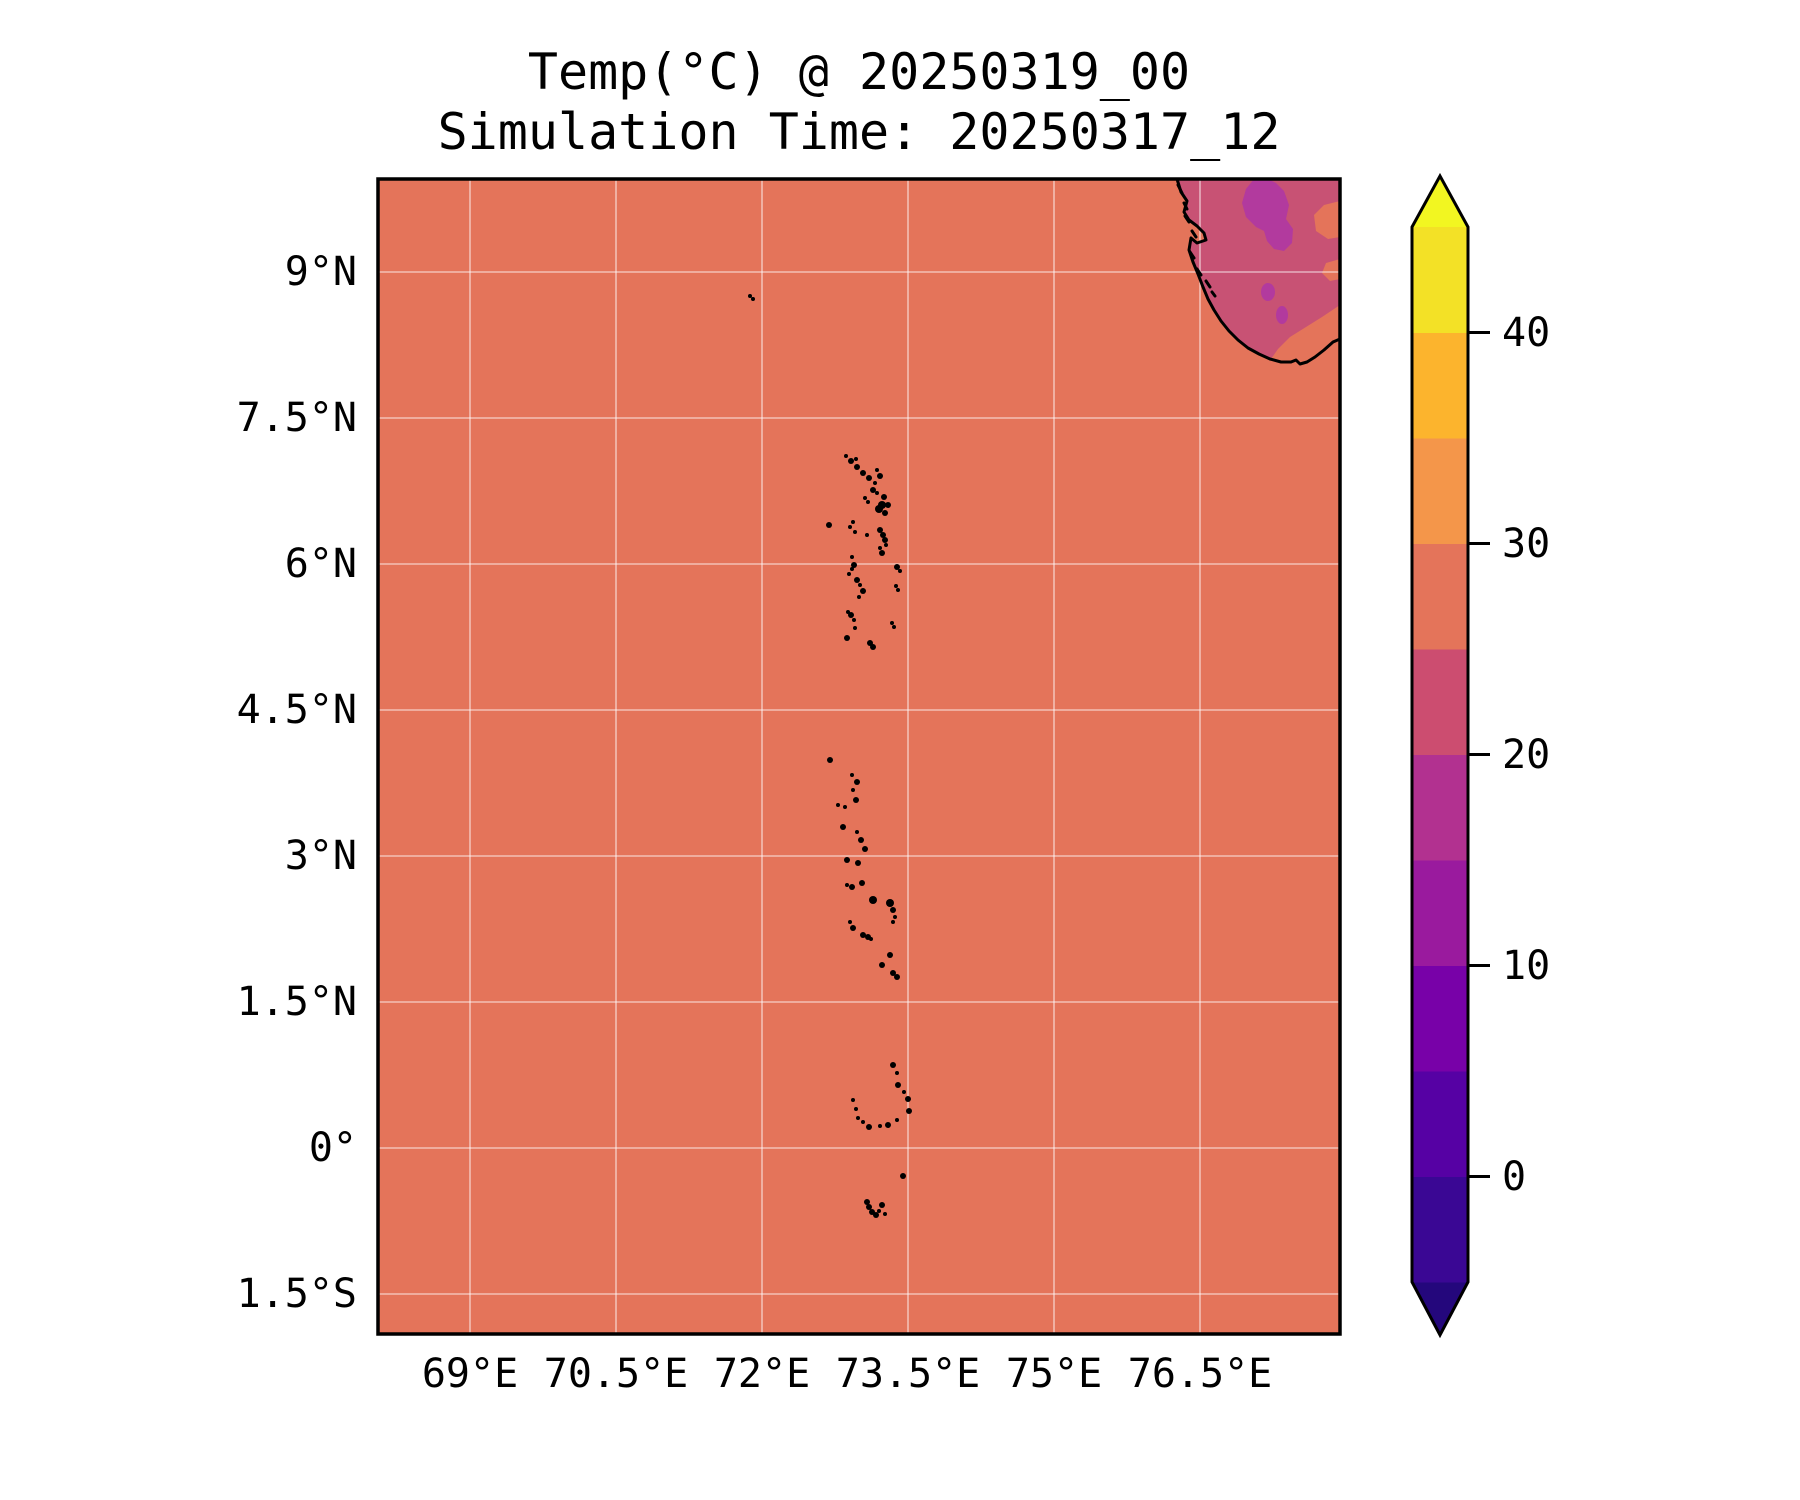 The width and height of the screenshot is (1800, 1500). I want to click on x-tick-label: 69°E, so click(470, 1374).